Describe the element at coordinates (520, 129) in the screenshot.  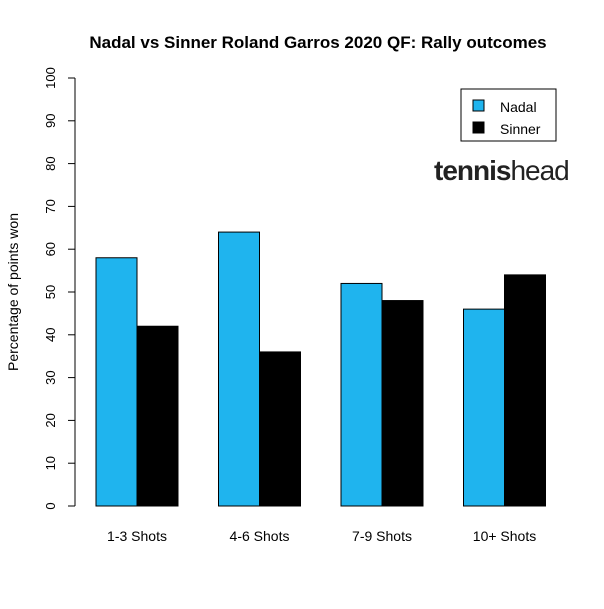
I see `legend-label-sinner: Sinner` at that location.